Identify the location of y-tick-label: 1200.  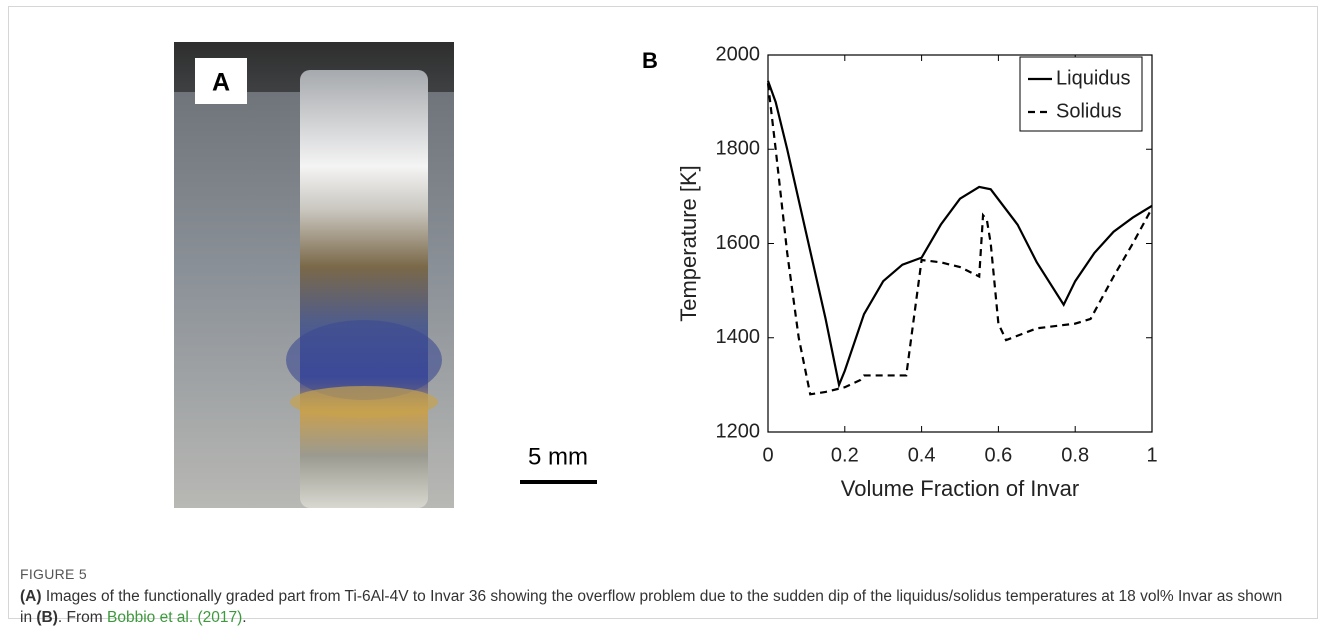
(738, 431).